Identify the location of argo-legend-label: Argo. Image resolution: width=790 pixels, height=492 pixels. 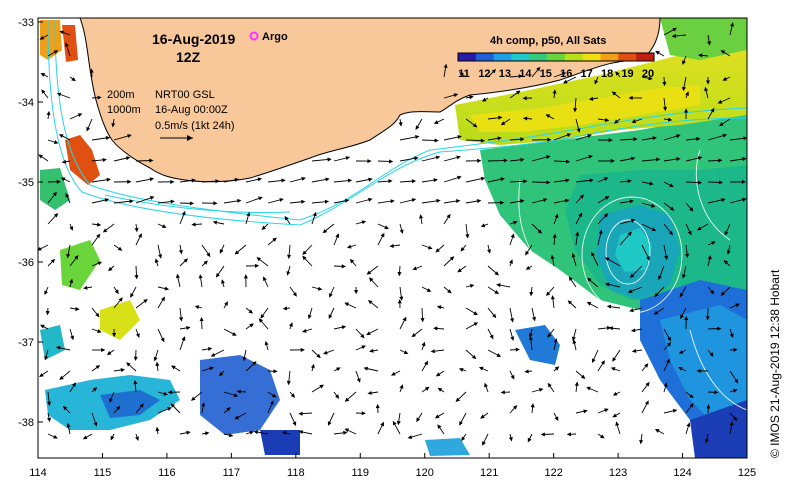
(275, 37).